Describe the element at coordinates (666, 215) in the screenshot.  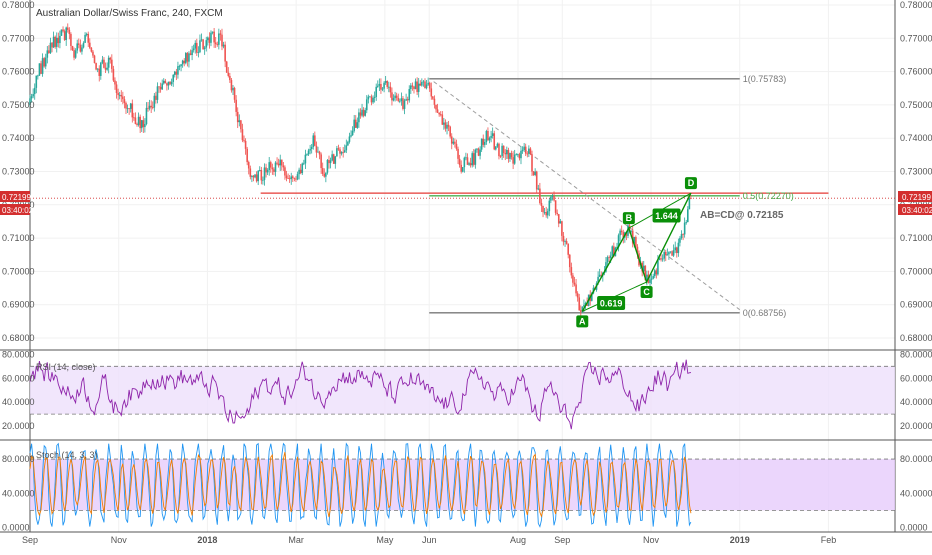
I see `pattern-ratio-box` at that location.